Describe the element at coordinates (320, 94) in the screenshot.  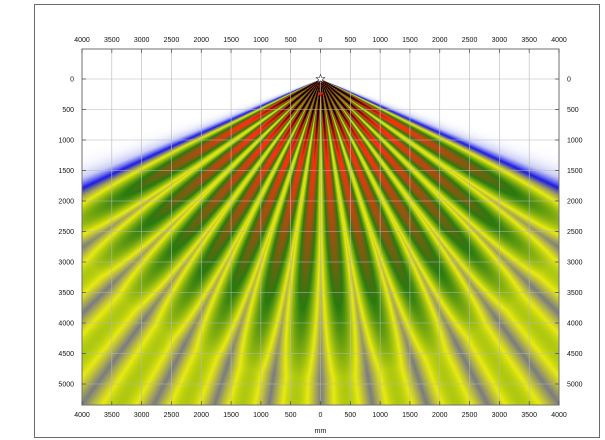
I see `secondary-red-marker` at that location.